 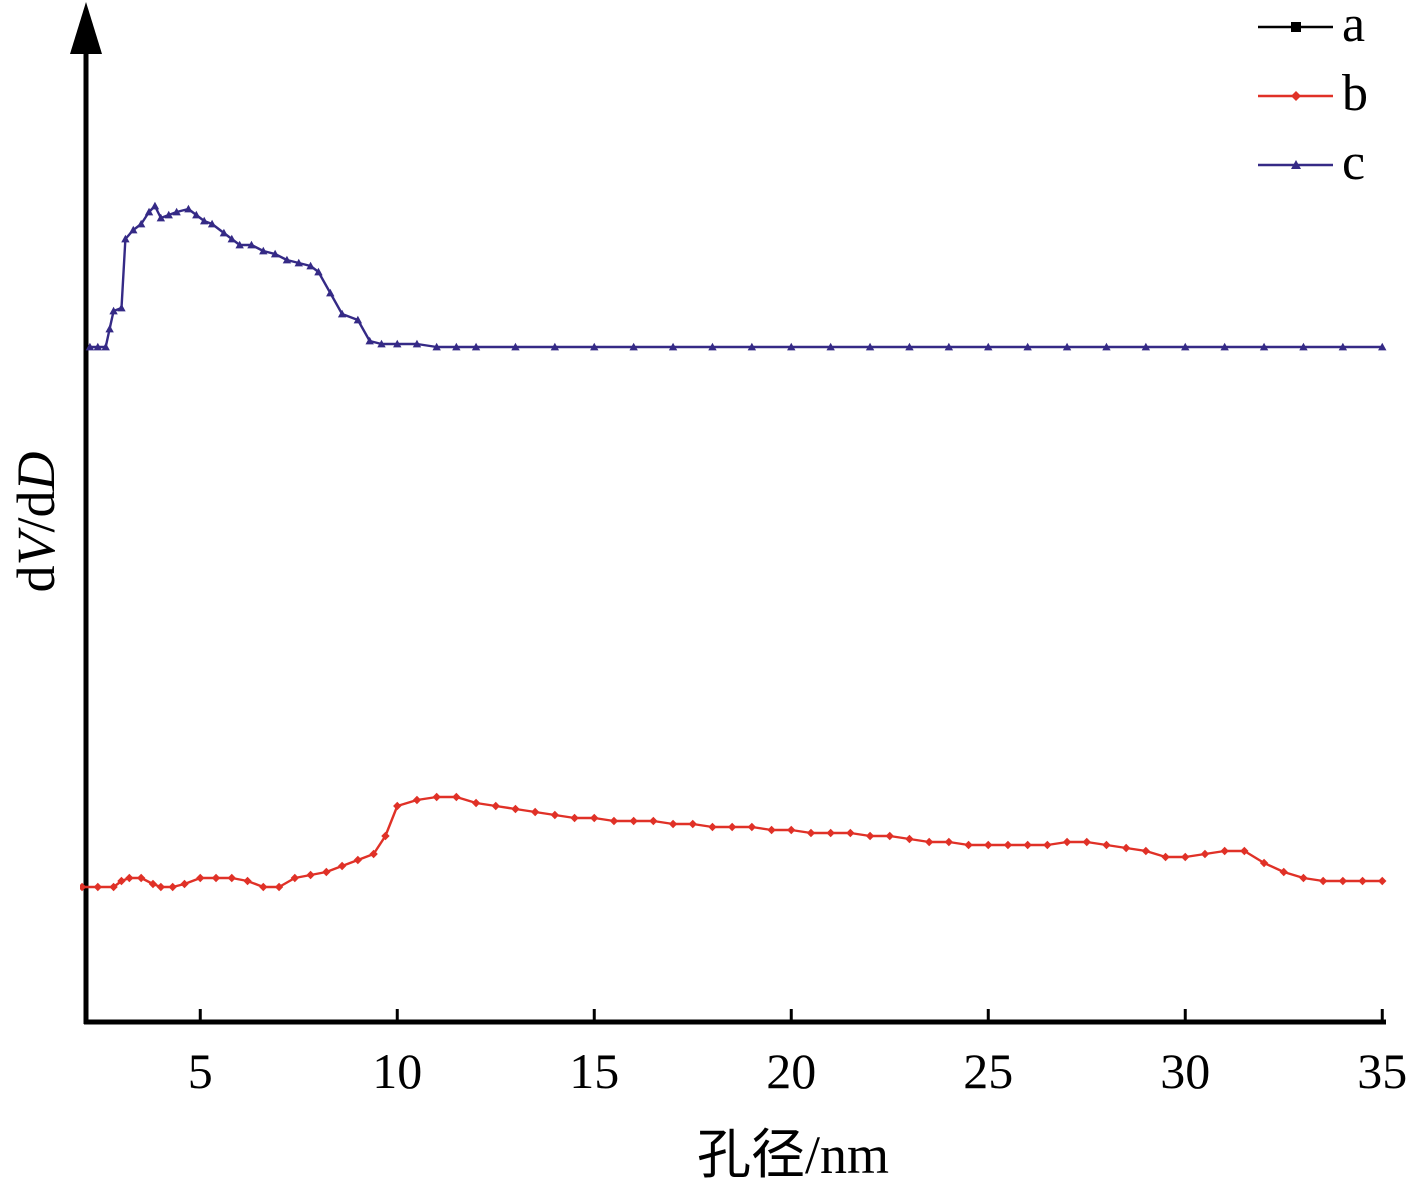 What do you see at coordinates (36, 546) in the screenshot?
I see `y-axis-title-v: V` at bounding box center [36, 546].